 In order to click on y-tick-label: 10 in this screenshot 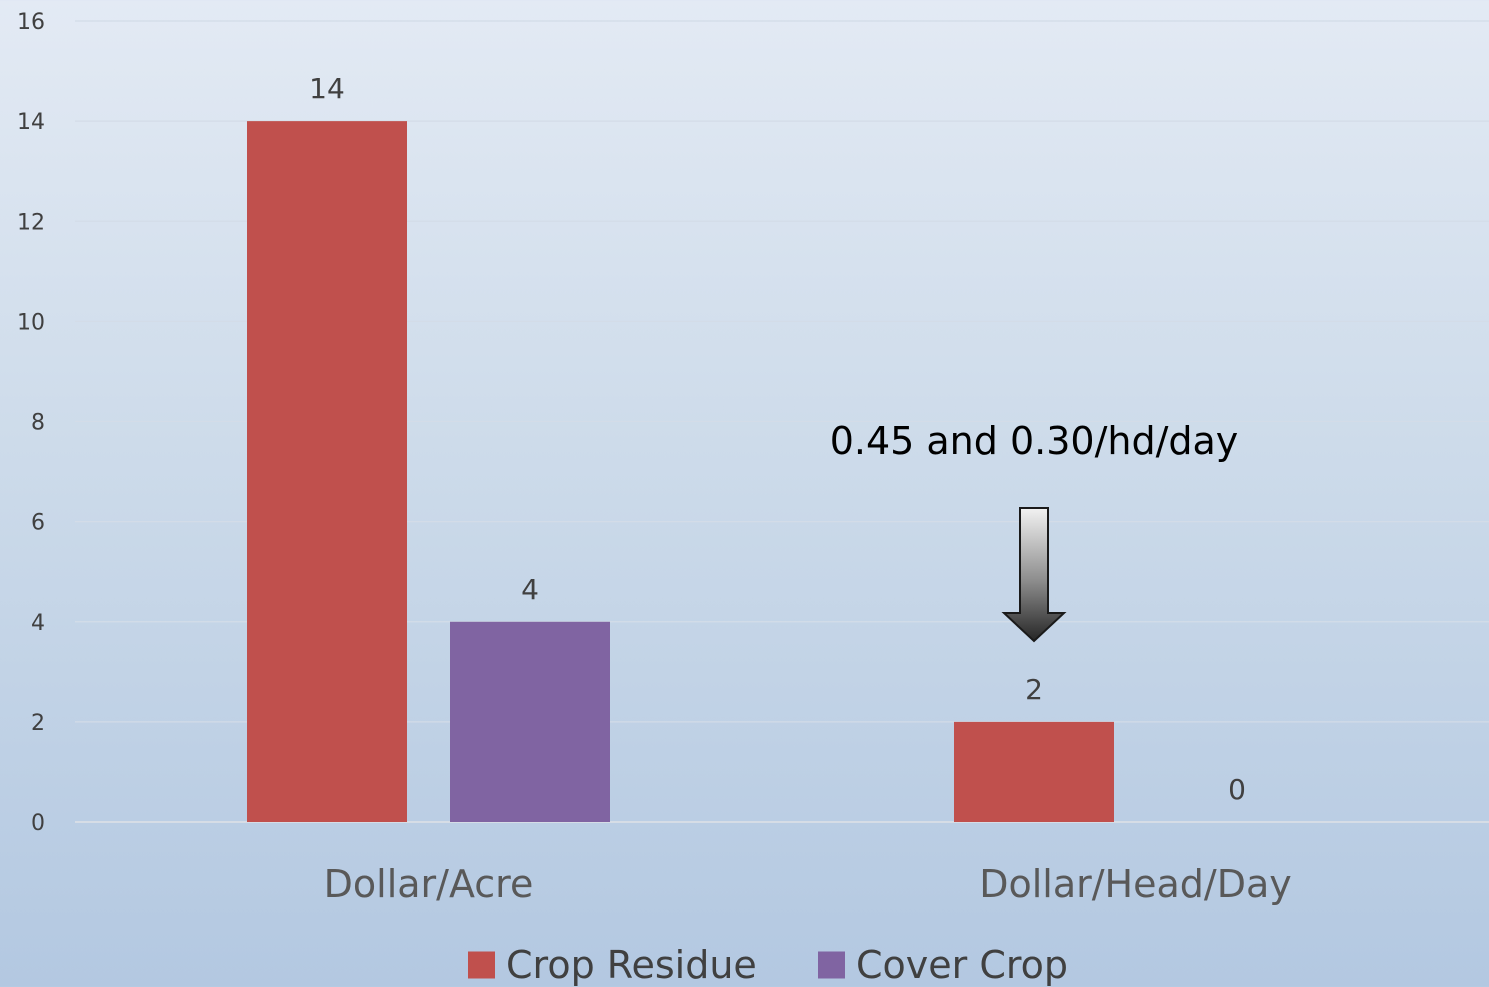, I will do `click(31, 322)`.